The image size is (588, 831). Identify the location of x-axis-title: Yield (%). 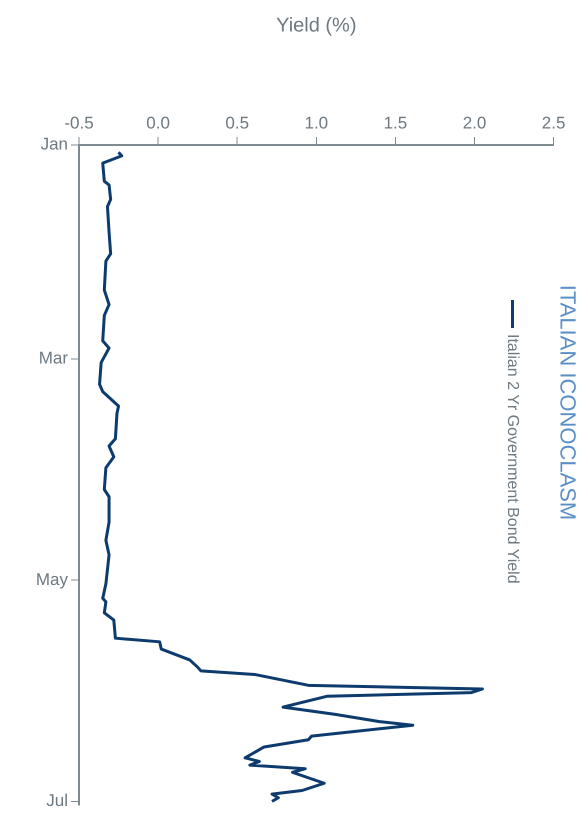
(316, 25).